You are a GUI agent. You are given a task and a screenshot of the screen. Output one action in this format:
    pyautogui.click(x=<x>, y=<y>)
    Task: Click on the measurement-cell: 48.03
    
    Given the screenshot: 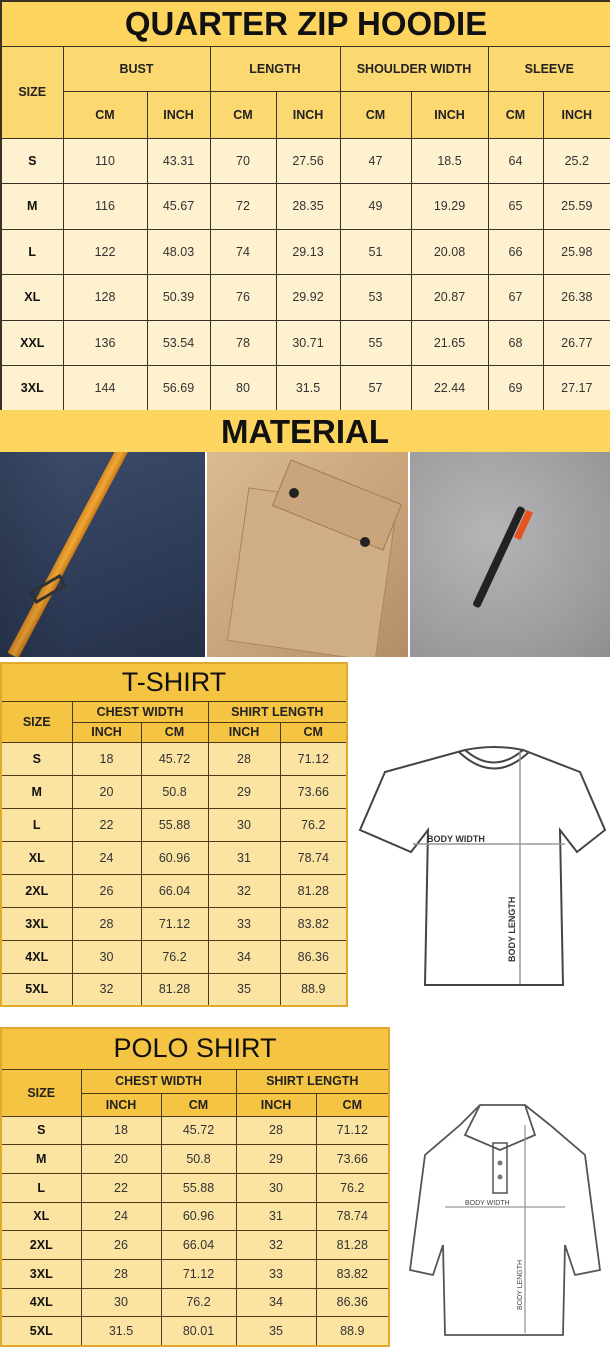 What is the action you would take?
    pyautogui.click(x=178, y=251)
    